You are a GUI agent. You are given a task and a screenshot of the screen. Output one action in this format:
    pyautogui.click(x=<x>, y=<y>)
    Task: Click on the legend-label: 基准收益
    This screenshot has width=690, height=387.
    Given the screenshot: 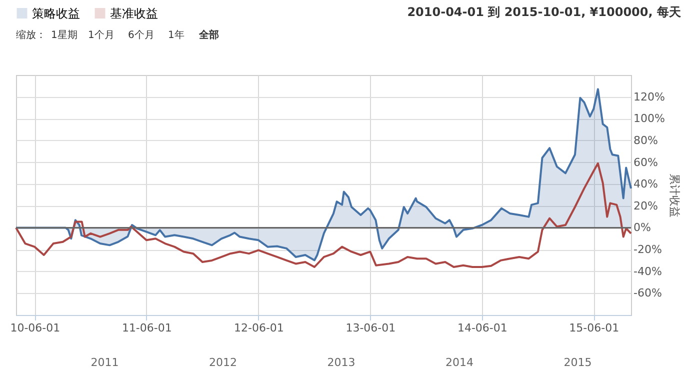 What is the action you would take?
    pyautogui.click(x=134, y=13)
    